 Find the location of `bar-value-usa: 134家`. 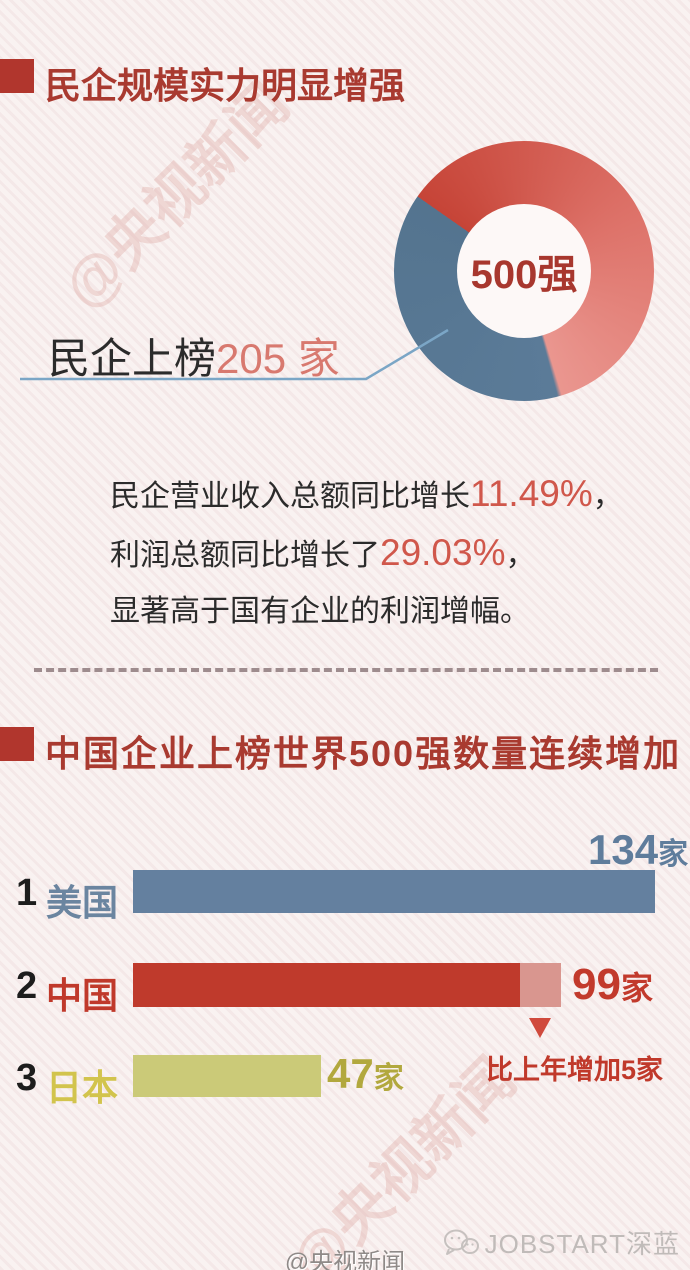

bar-value-usa: 134家 is located at coordinates (638, 850).